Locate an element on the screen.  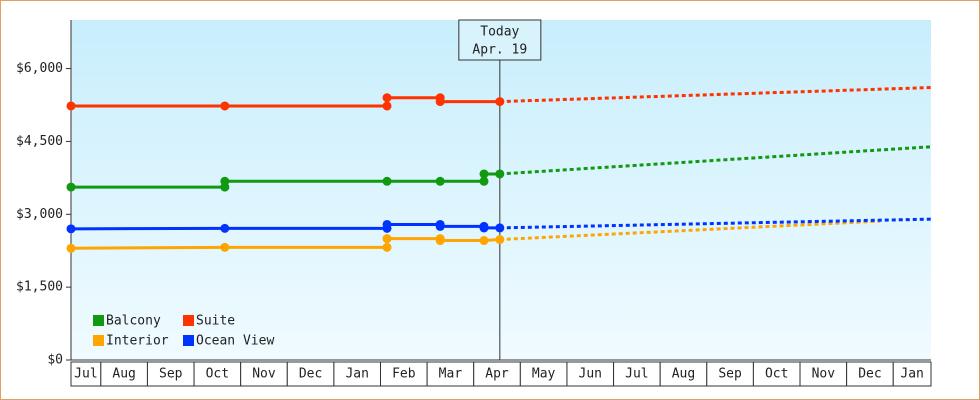
today-label: Today is located at coordinates (499, 32).